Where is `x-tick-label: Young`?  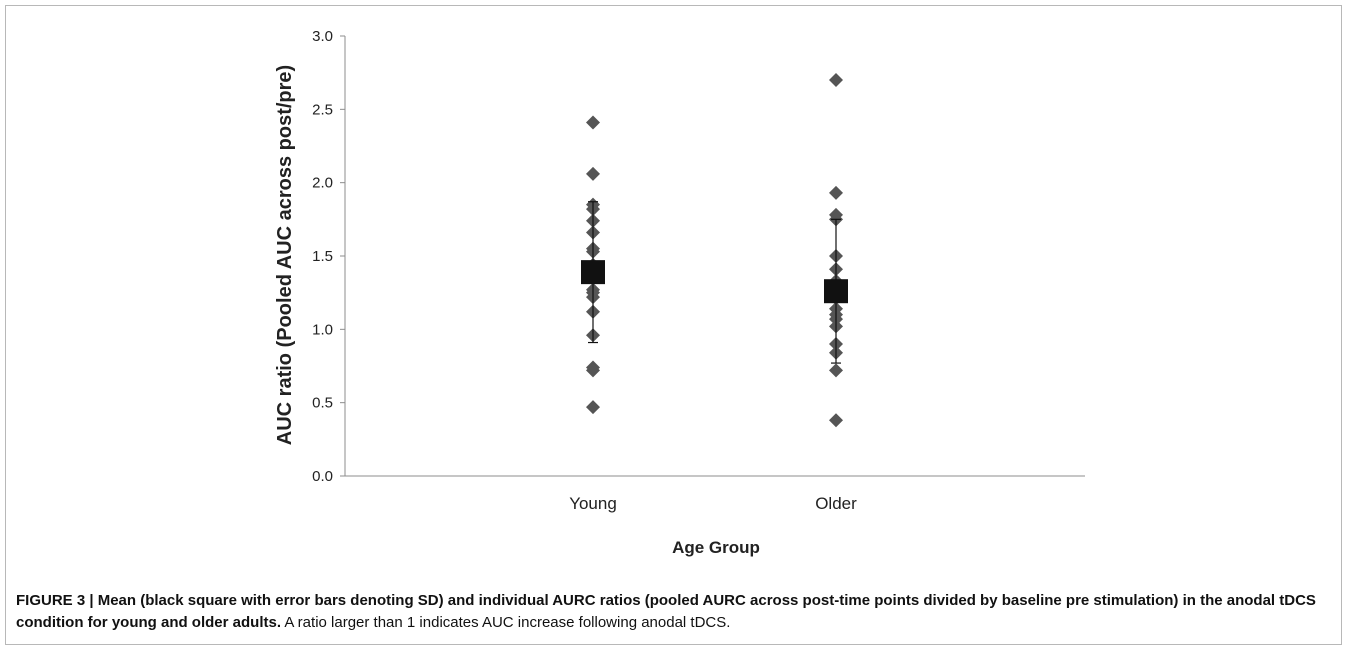
x-tick-label: Young is located at coordinates (593, 503).